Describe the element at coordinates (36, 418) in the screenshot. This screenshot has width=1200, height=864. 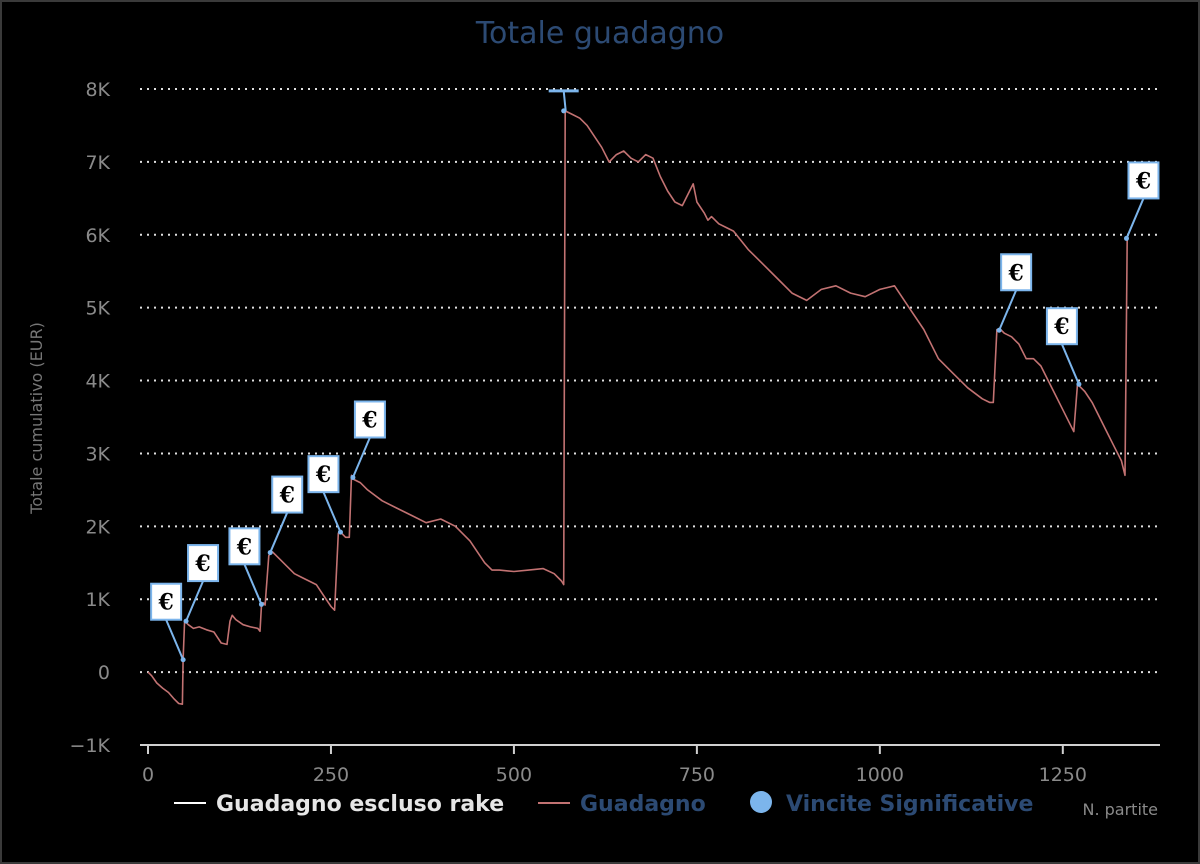
I see `y-axis-label: Totale cumulativo (EUR)` at that location.